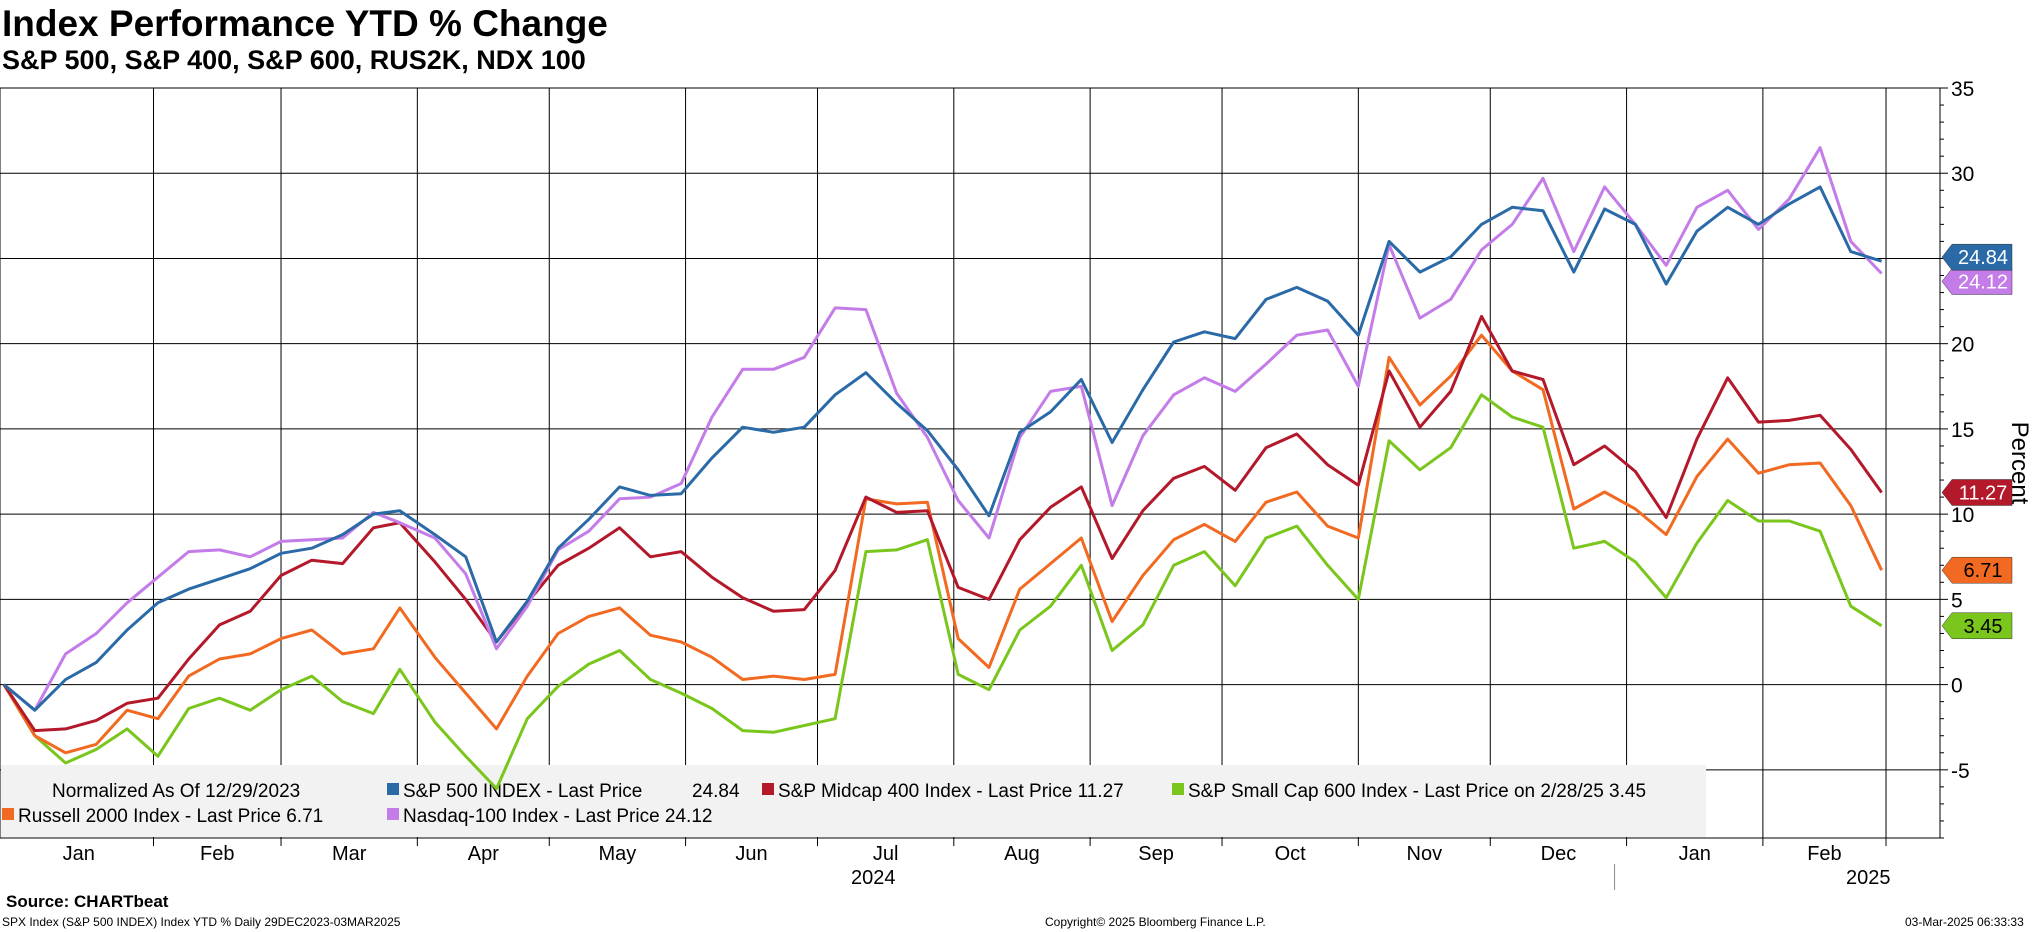 Image resolution: width=2041 pixels, height=932 pixels. I want to click on last-value-label: 3.45, so click(1983, 627).